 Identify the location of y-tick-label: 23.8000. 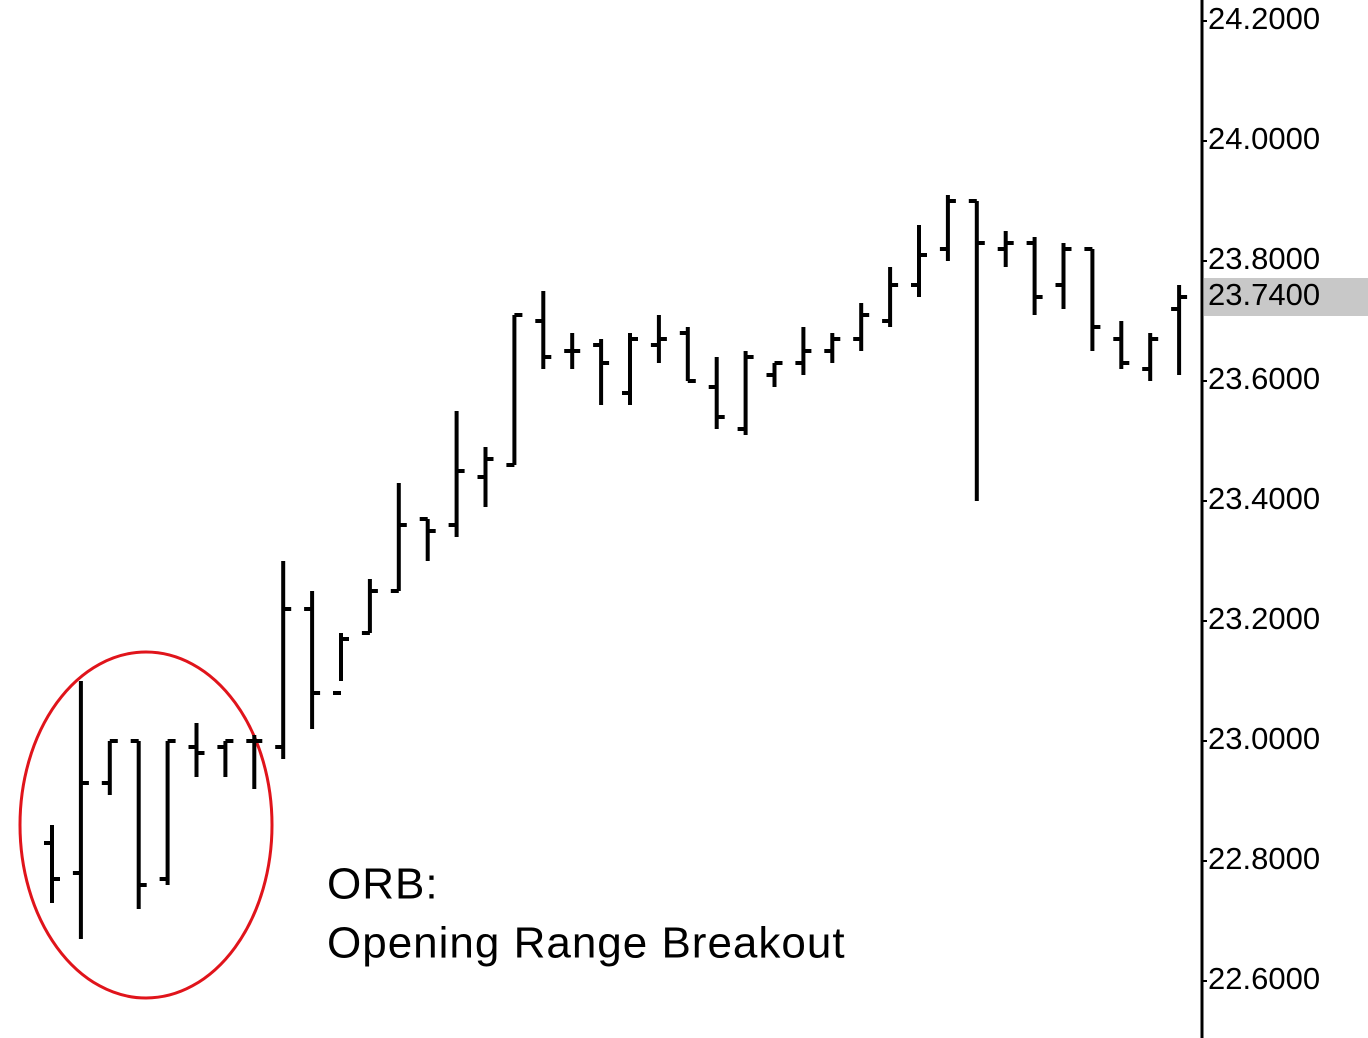
(1264, 258).